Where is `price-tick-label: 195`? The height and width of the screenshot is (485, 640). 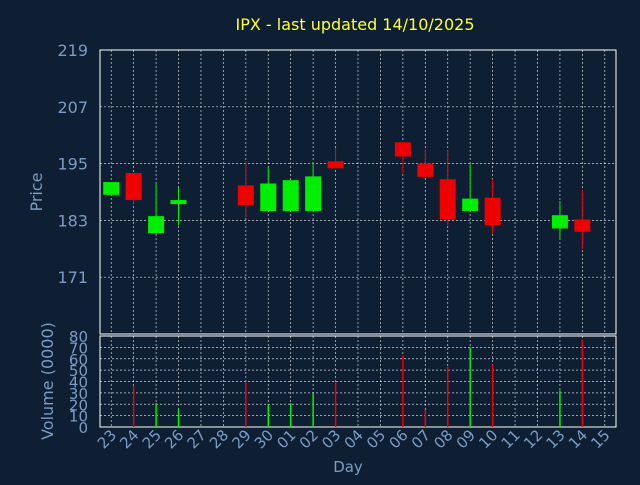
price-tick-label: 195 is located at coordinates (72, 164).